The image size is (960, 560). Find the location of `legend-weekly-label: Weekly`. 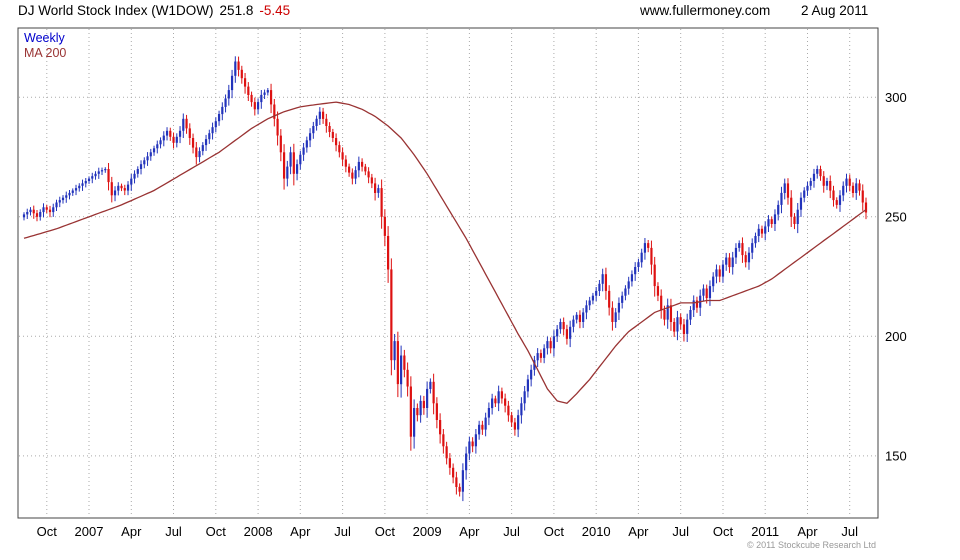

legend-weekly-label: Weekly is located at coordinates (44, 38).